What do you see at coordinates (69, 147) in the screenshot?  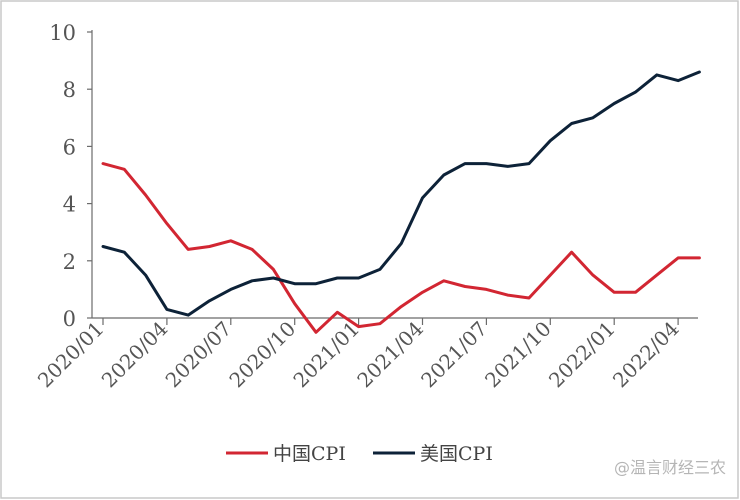 I see `y-tick-label: 6` at bounding box center [69, 147].